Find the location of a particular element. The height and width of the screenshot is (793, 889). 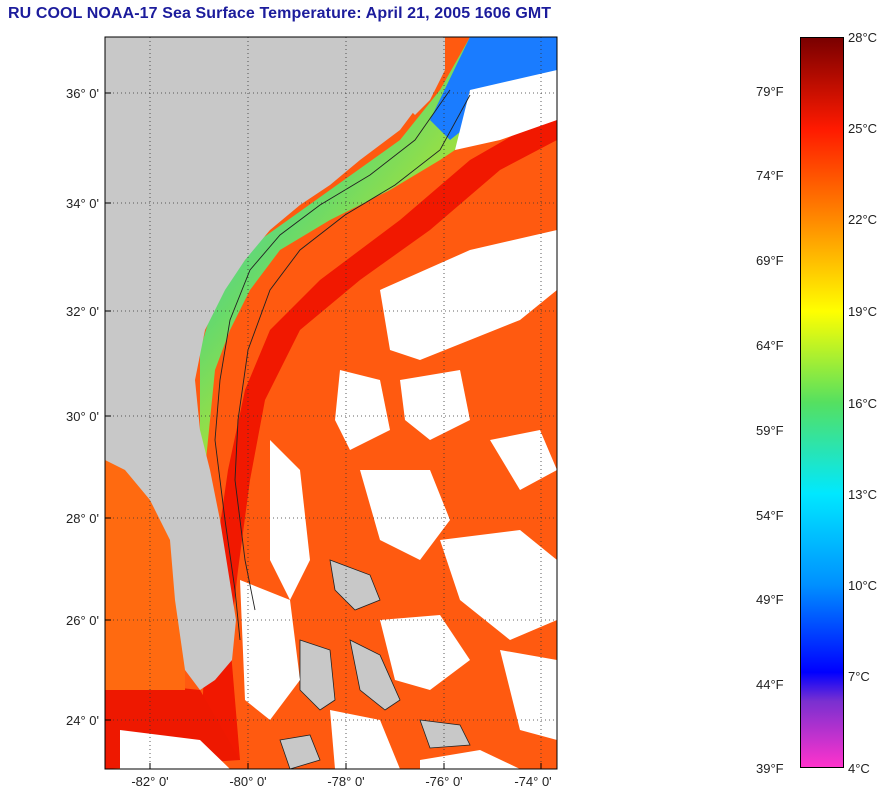

colorbar-gradient is located at coordinates (822, 402).